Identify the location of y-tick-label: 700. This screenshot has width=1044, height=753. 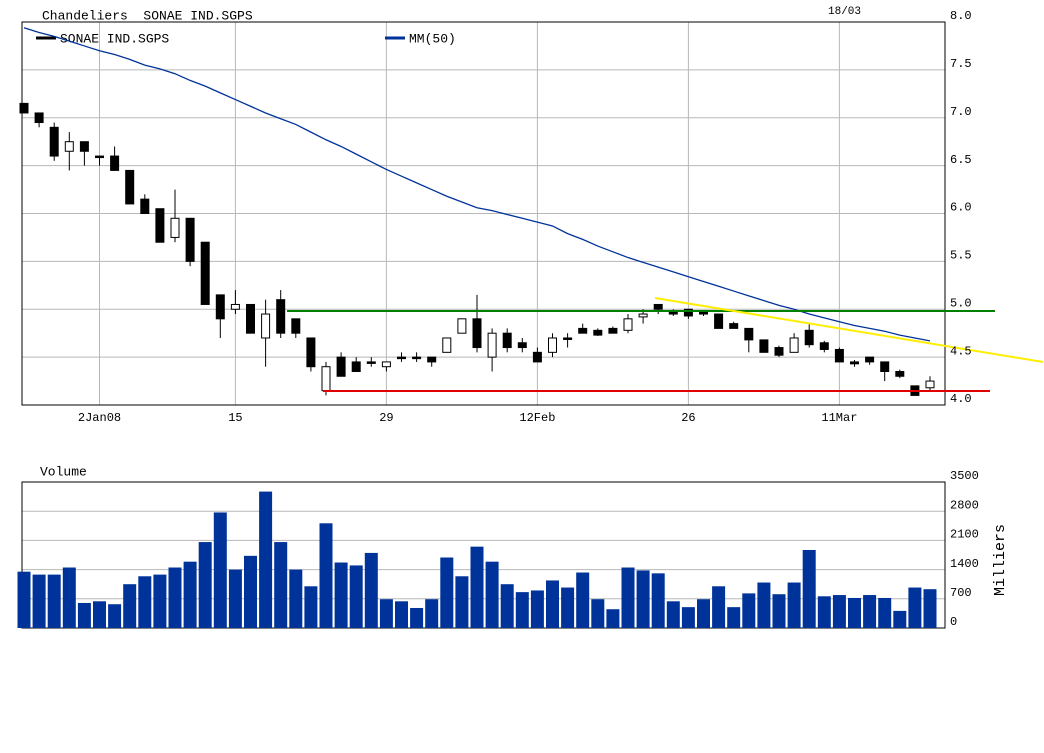
(961, 593).